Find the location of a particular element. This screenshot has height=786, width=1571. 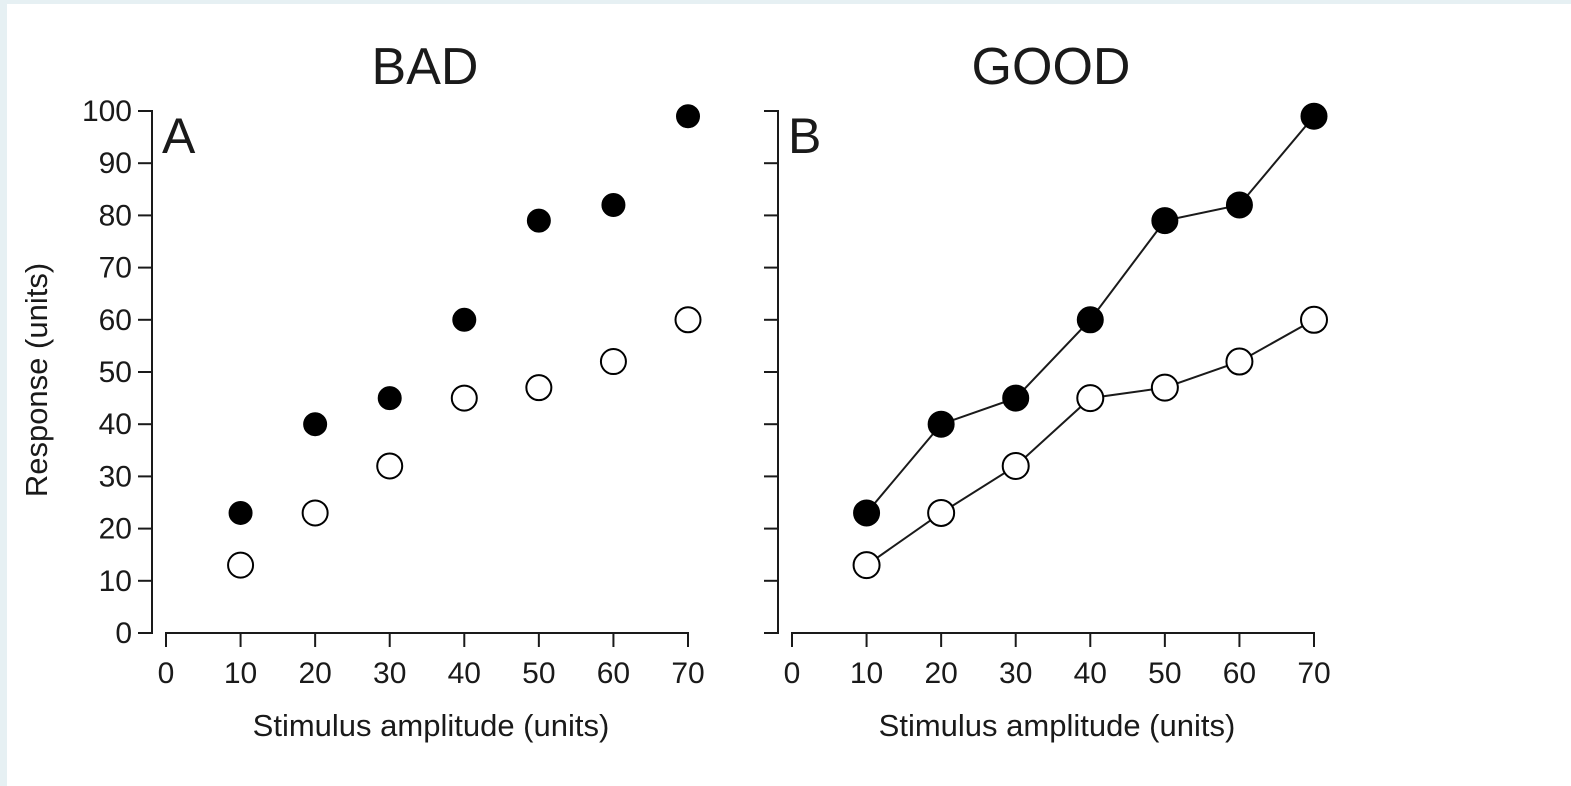

panel-b-x-tick-label: 20 is located at coordinates (940, 673).